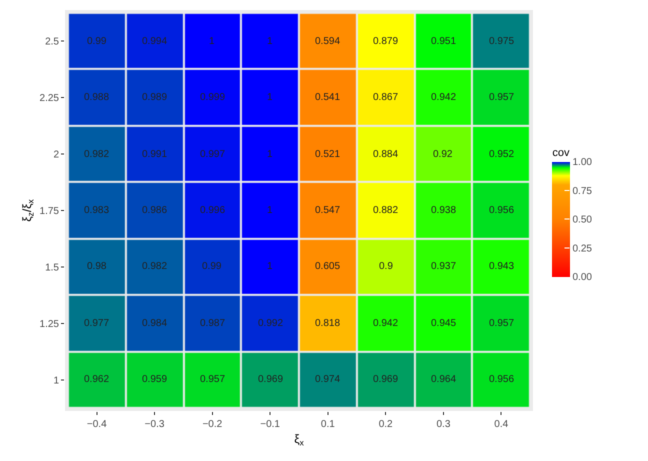 This screenshot has width=648, height=461. What do you see at coordinates (52, 42) in the screenshot?
I see `y-tick-label: 2.5` at bounding box center [52, 42].